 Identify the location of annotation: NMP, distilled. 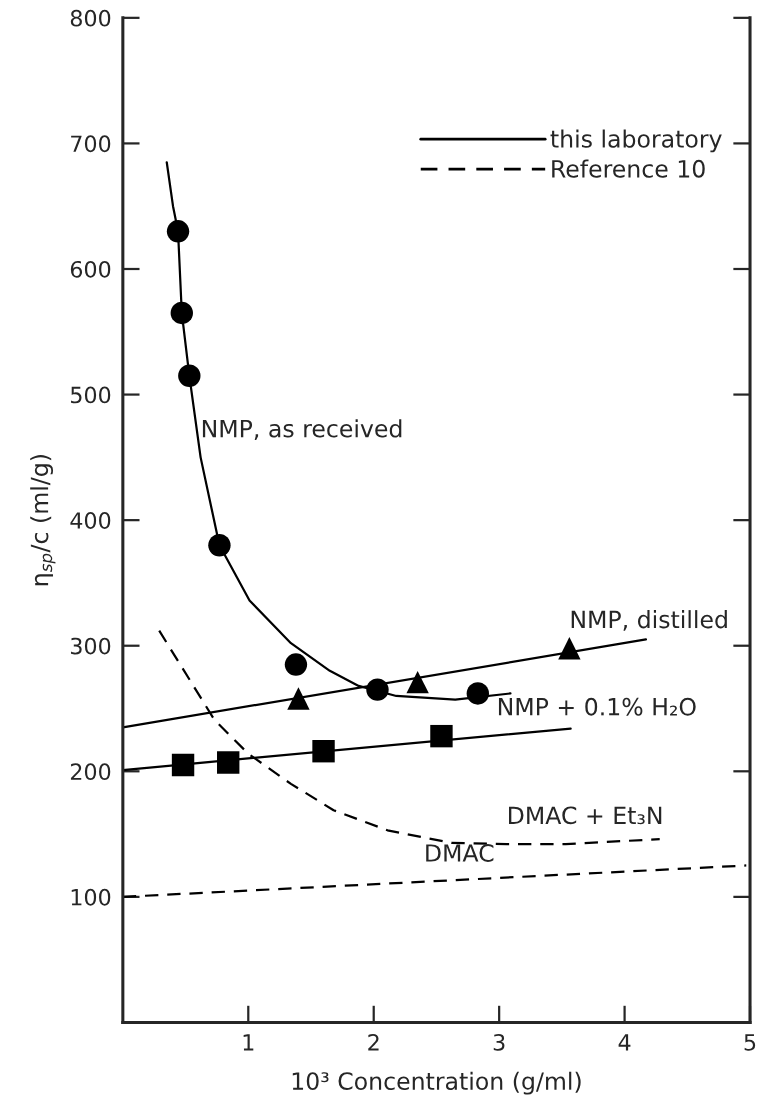
(649, 620).